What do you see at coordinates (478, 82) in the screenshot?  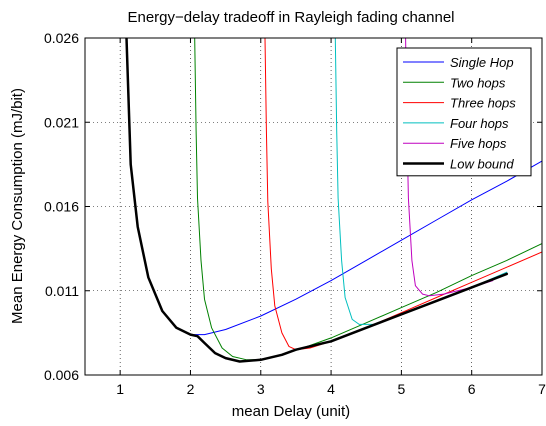 I see `legend-label: Two hops` at bounding box center [478, 82].